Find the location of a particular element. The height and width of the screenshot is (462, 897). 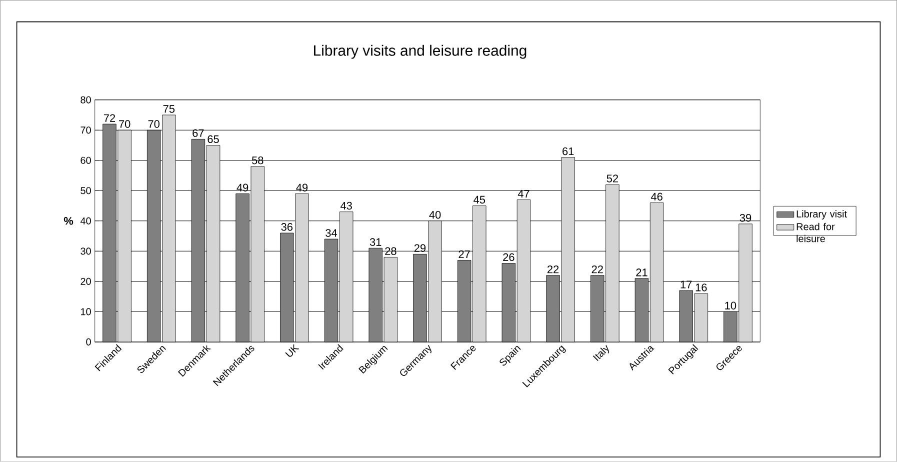

data-label: 61 is located at coordinates (568, 151).